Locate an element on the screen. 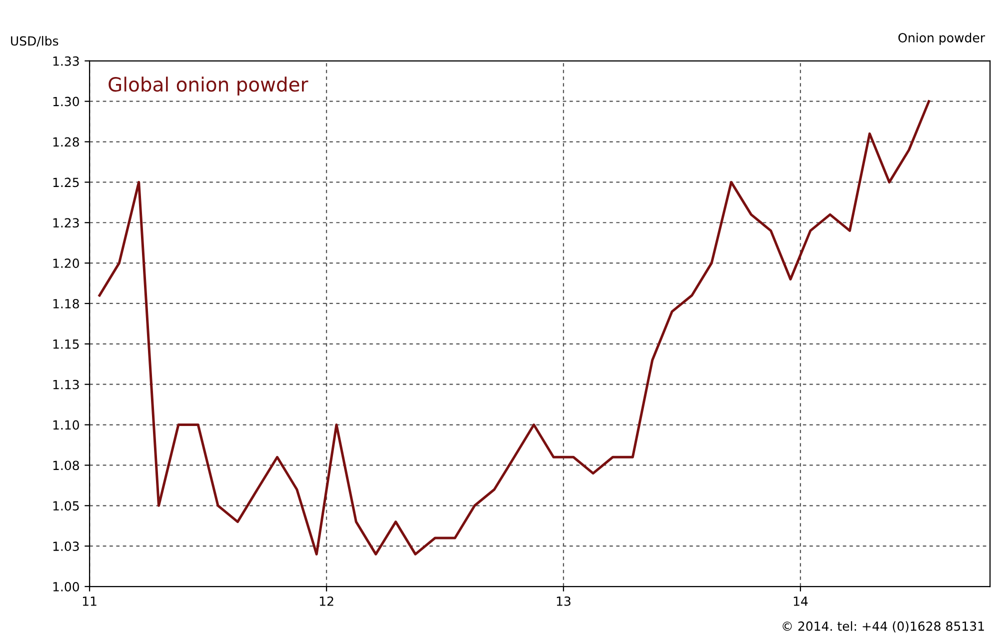 This screenshot has height=641, width=995. y-tick-label: 1.23 is located at coordinates (66, 223).